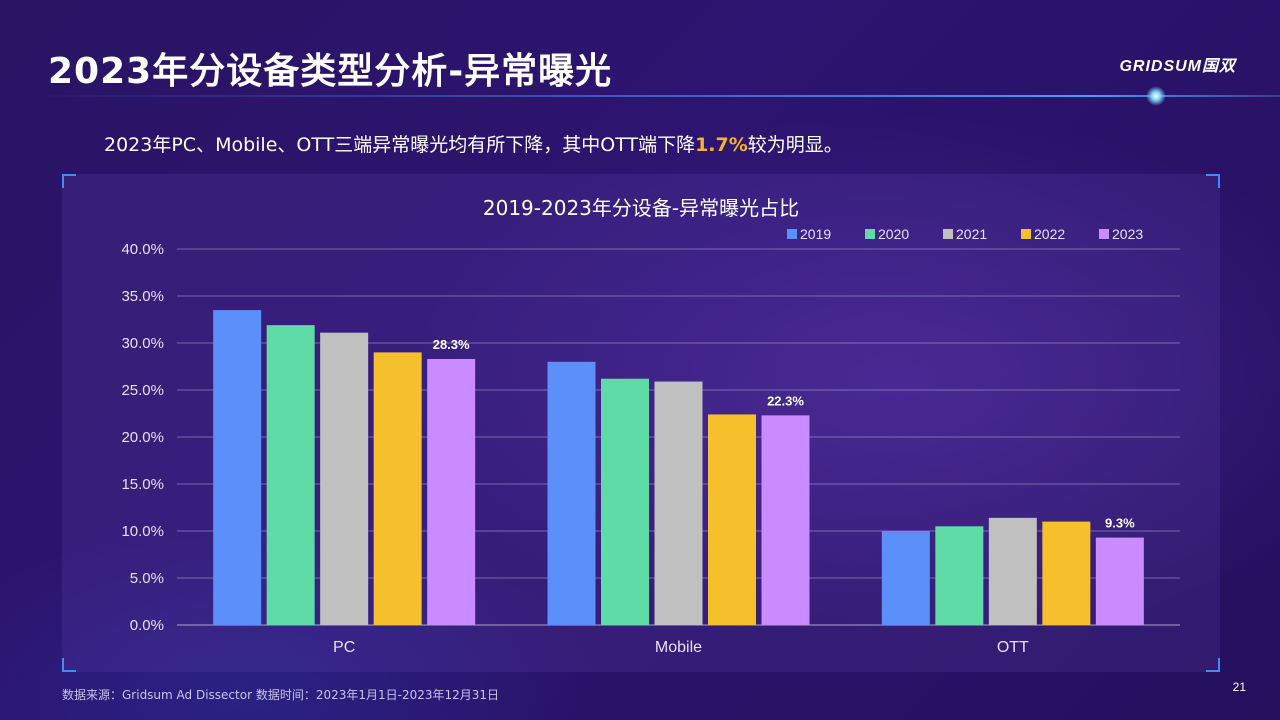 Image resolution: width=1280 pixels, height=720 pixels. What do you see at coordinates (571, 493) in the screenshot?
I see `bar-2019-mobile` at bounding box center [571, 493].